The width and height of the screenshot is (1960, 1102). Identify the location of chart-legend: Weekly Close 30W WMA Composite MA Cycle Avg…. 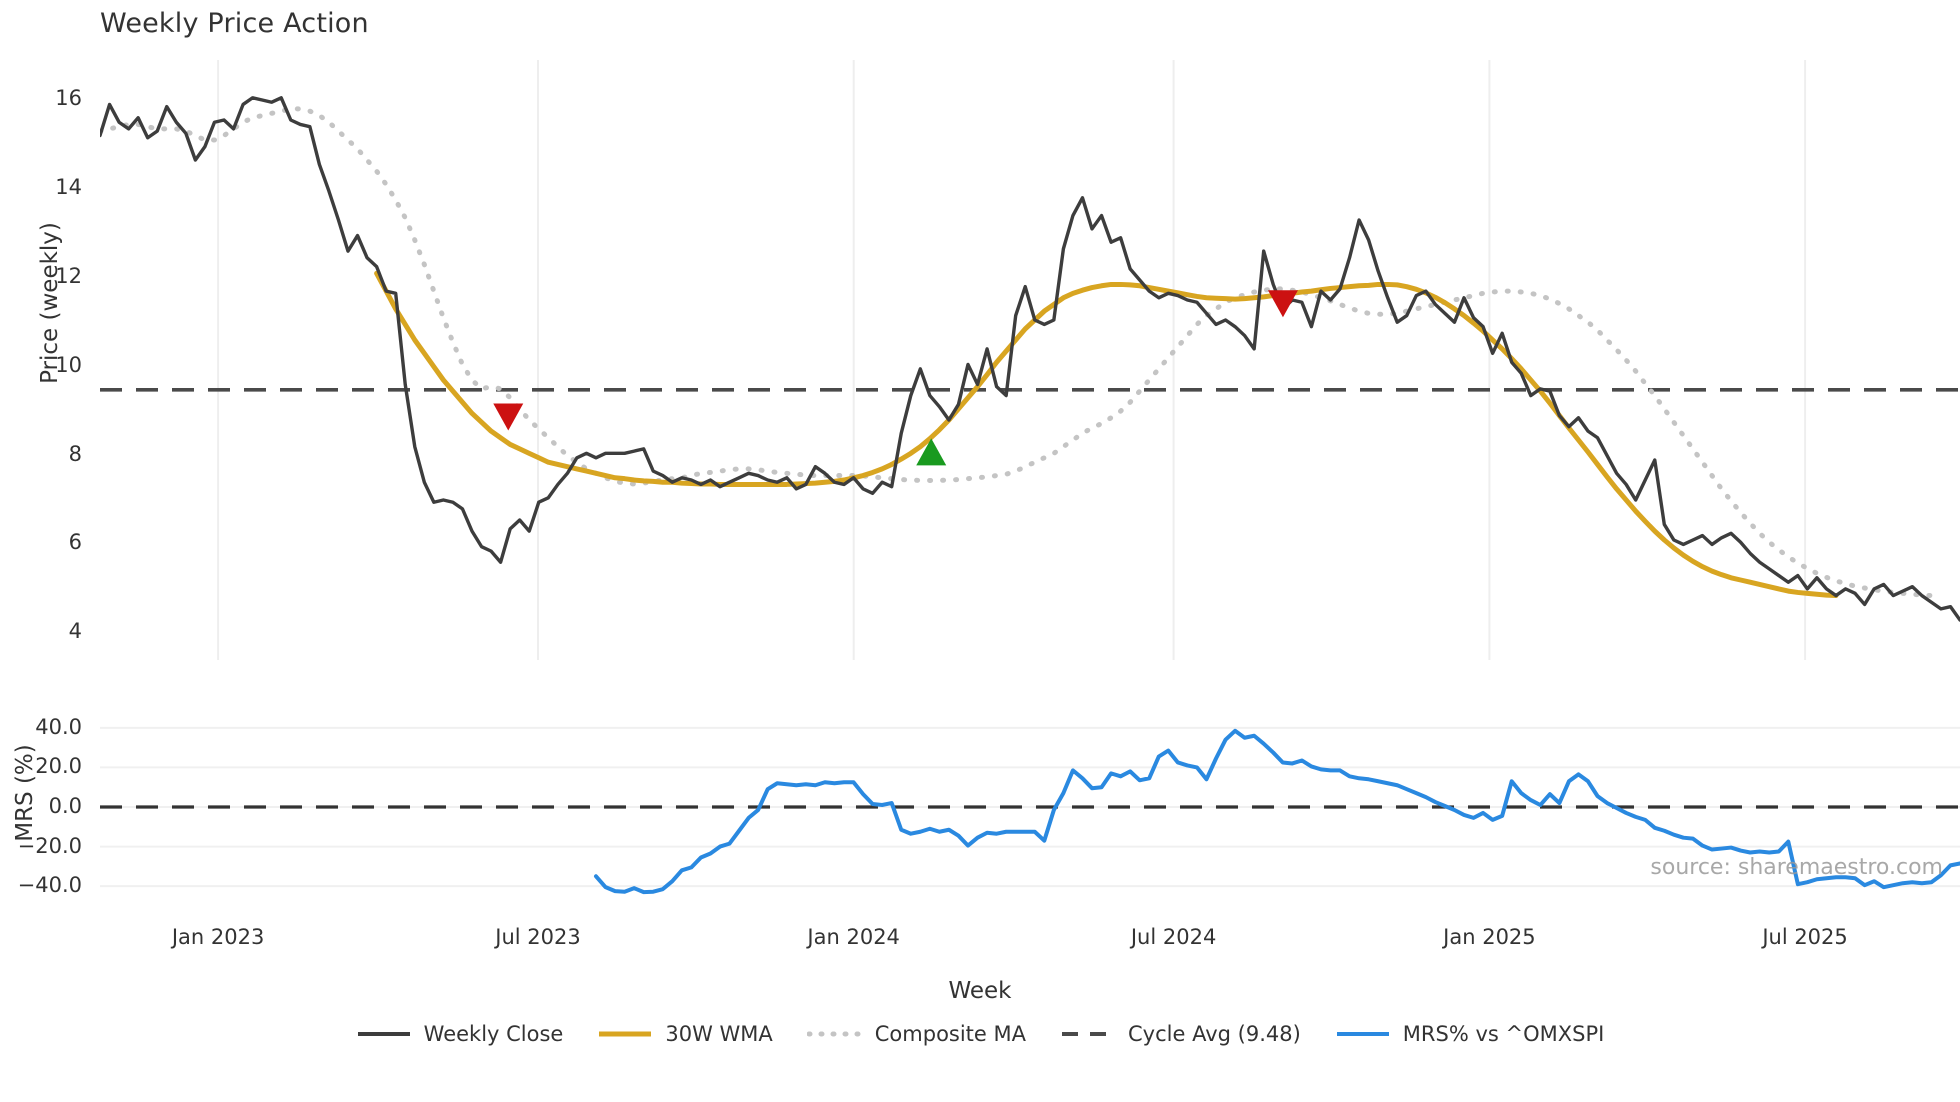
(980, 1034).